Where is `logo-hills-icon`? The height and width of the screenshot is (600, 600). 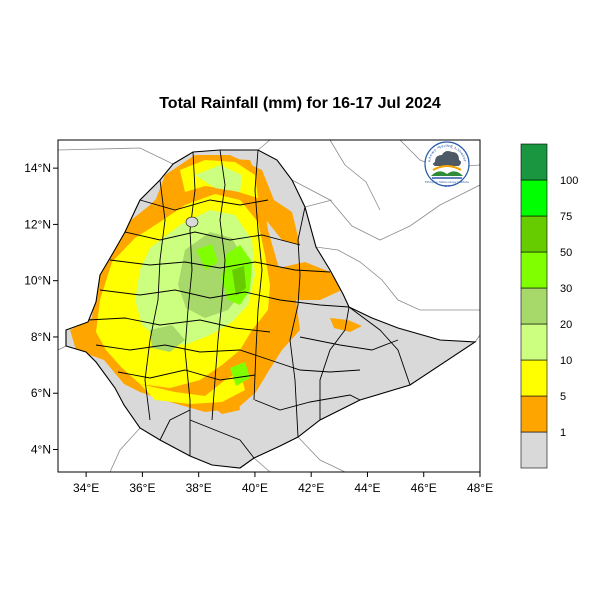
logo-hills-icon is located at coordinates (447, 173).